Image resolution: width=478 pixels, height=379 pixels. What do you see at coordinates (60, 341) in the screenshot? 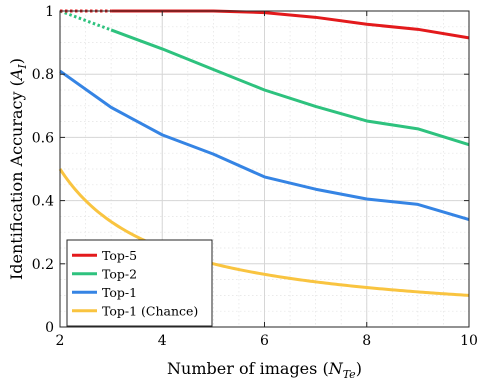
I see `x-tick-label: 2` at bounding box center [60, 341].